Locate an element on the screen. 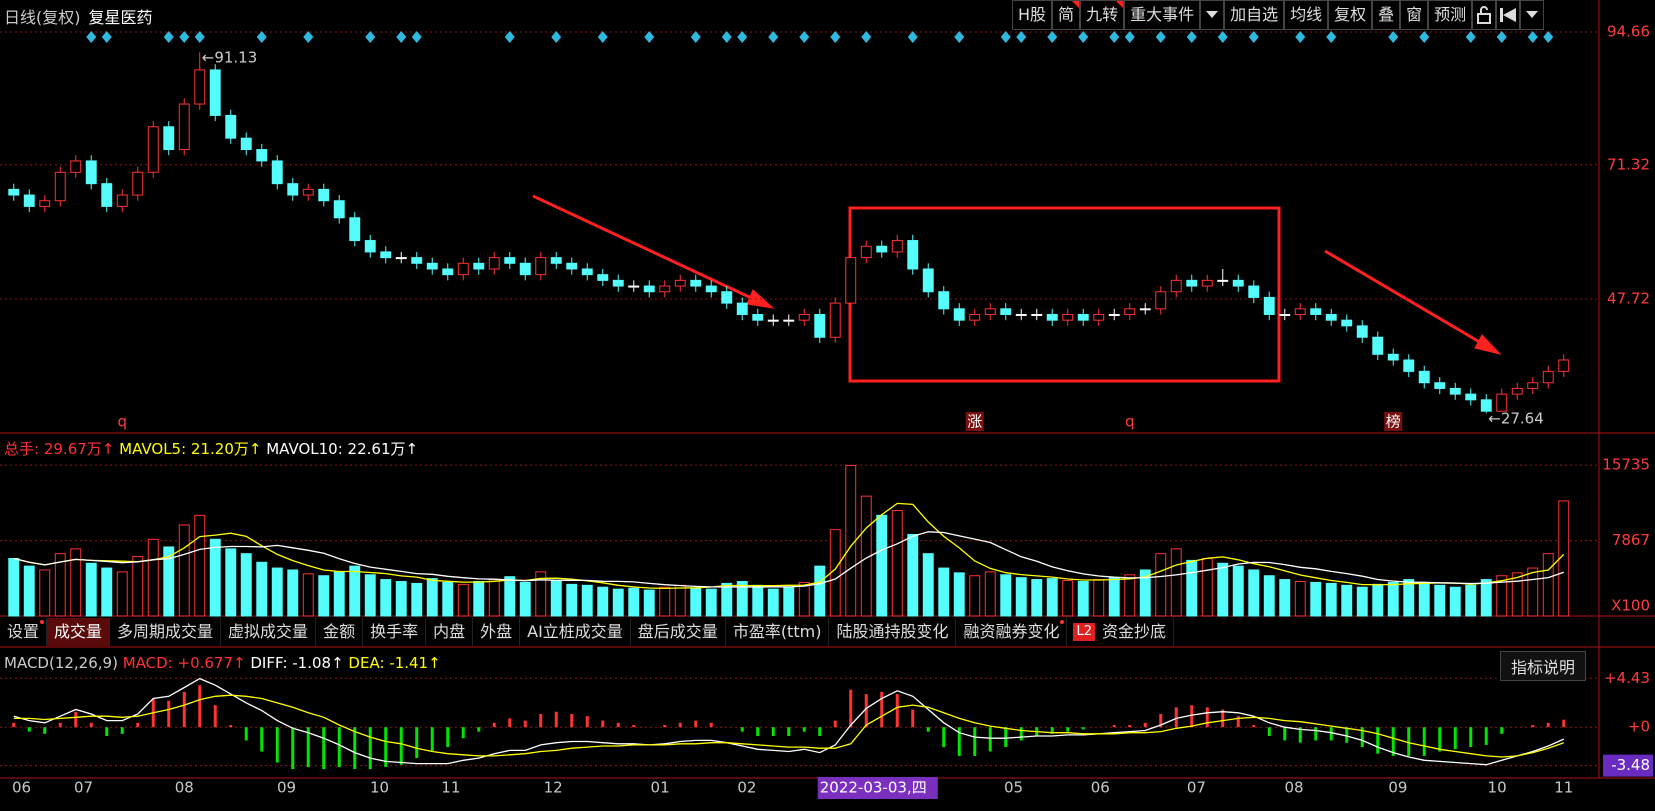  tab: 多周期成交量 is located at coordinates (166, 632).